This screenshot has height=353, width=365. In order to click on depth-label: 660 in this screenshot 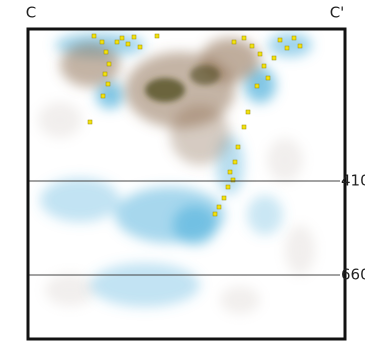, I will do `click(353, 275)`.